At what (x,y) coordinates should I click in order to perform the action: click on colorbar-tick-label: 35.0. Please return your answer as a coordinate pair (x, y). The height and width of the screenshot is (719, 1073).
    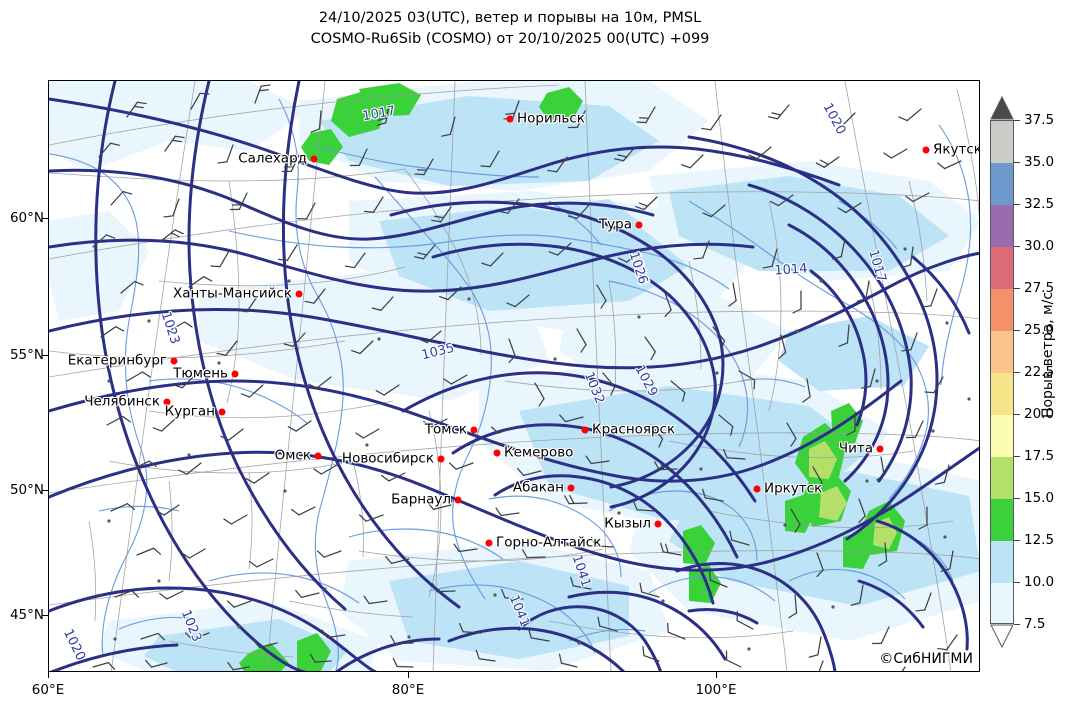
    Looking at the image, I should click on (1039, 162).